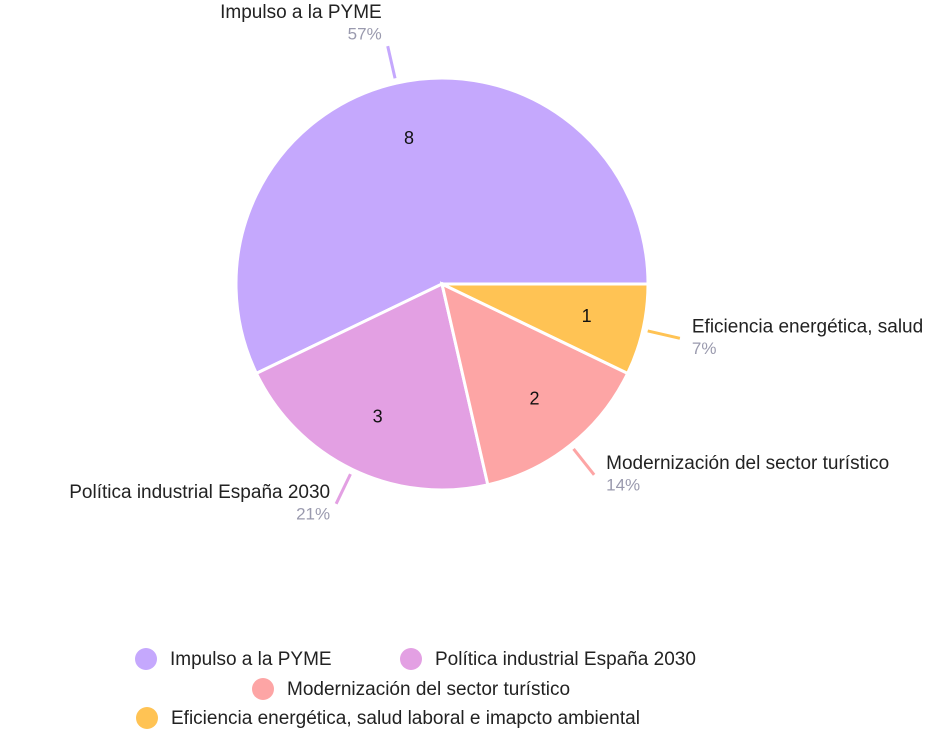 The height and width of the screenshot is (732, 926). Describe the element at coordinates (623, 484) in the screenshot. I see `slice-percent-label: 14%` at that location.